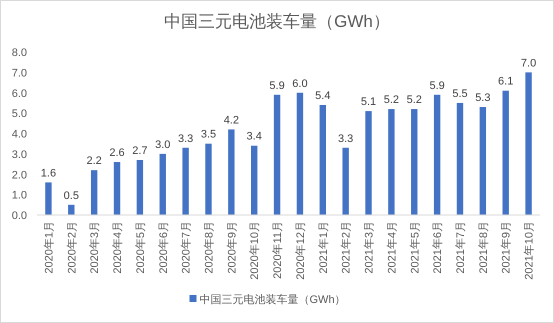 Image resolution: width=554 pixels, height=323 pixels. Describe the element at coordinates (484, 247) in the screenshot. I see `x-tick-label: 2021年8月` at that location.